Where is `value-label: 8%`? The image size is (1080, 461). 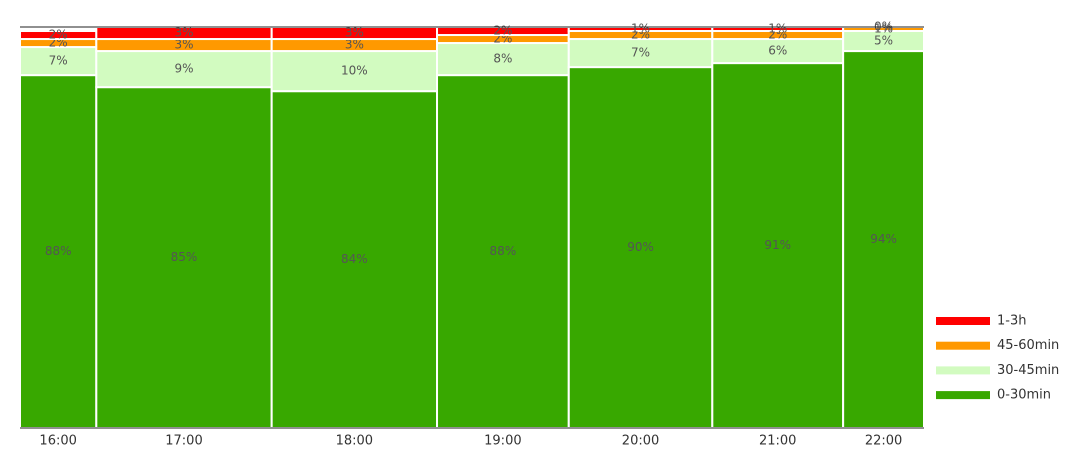
value-label: 8% is located at coordinates (502, 59).